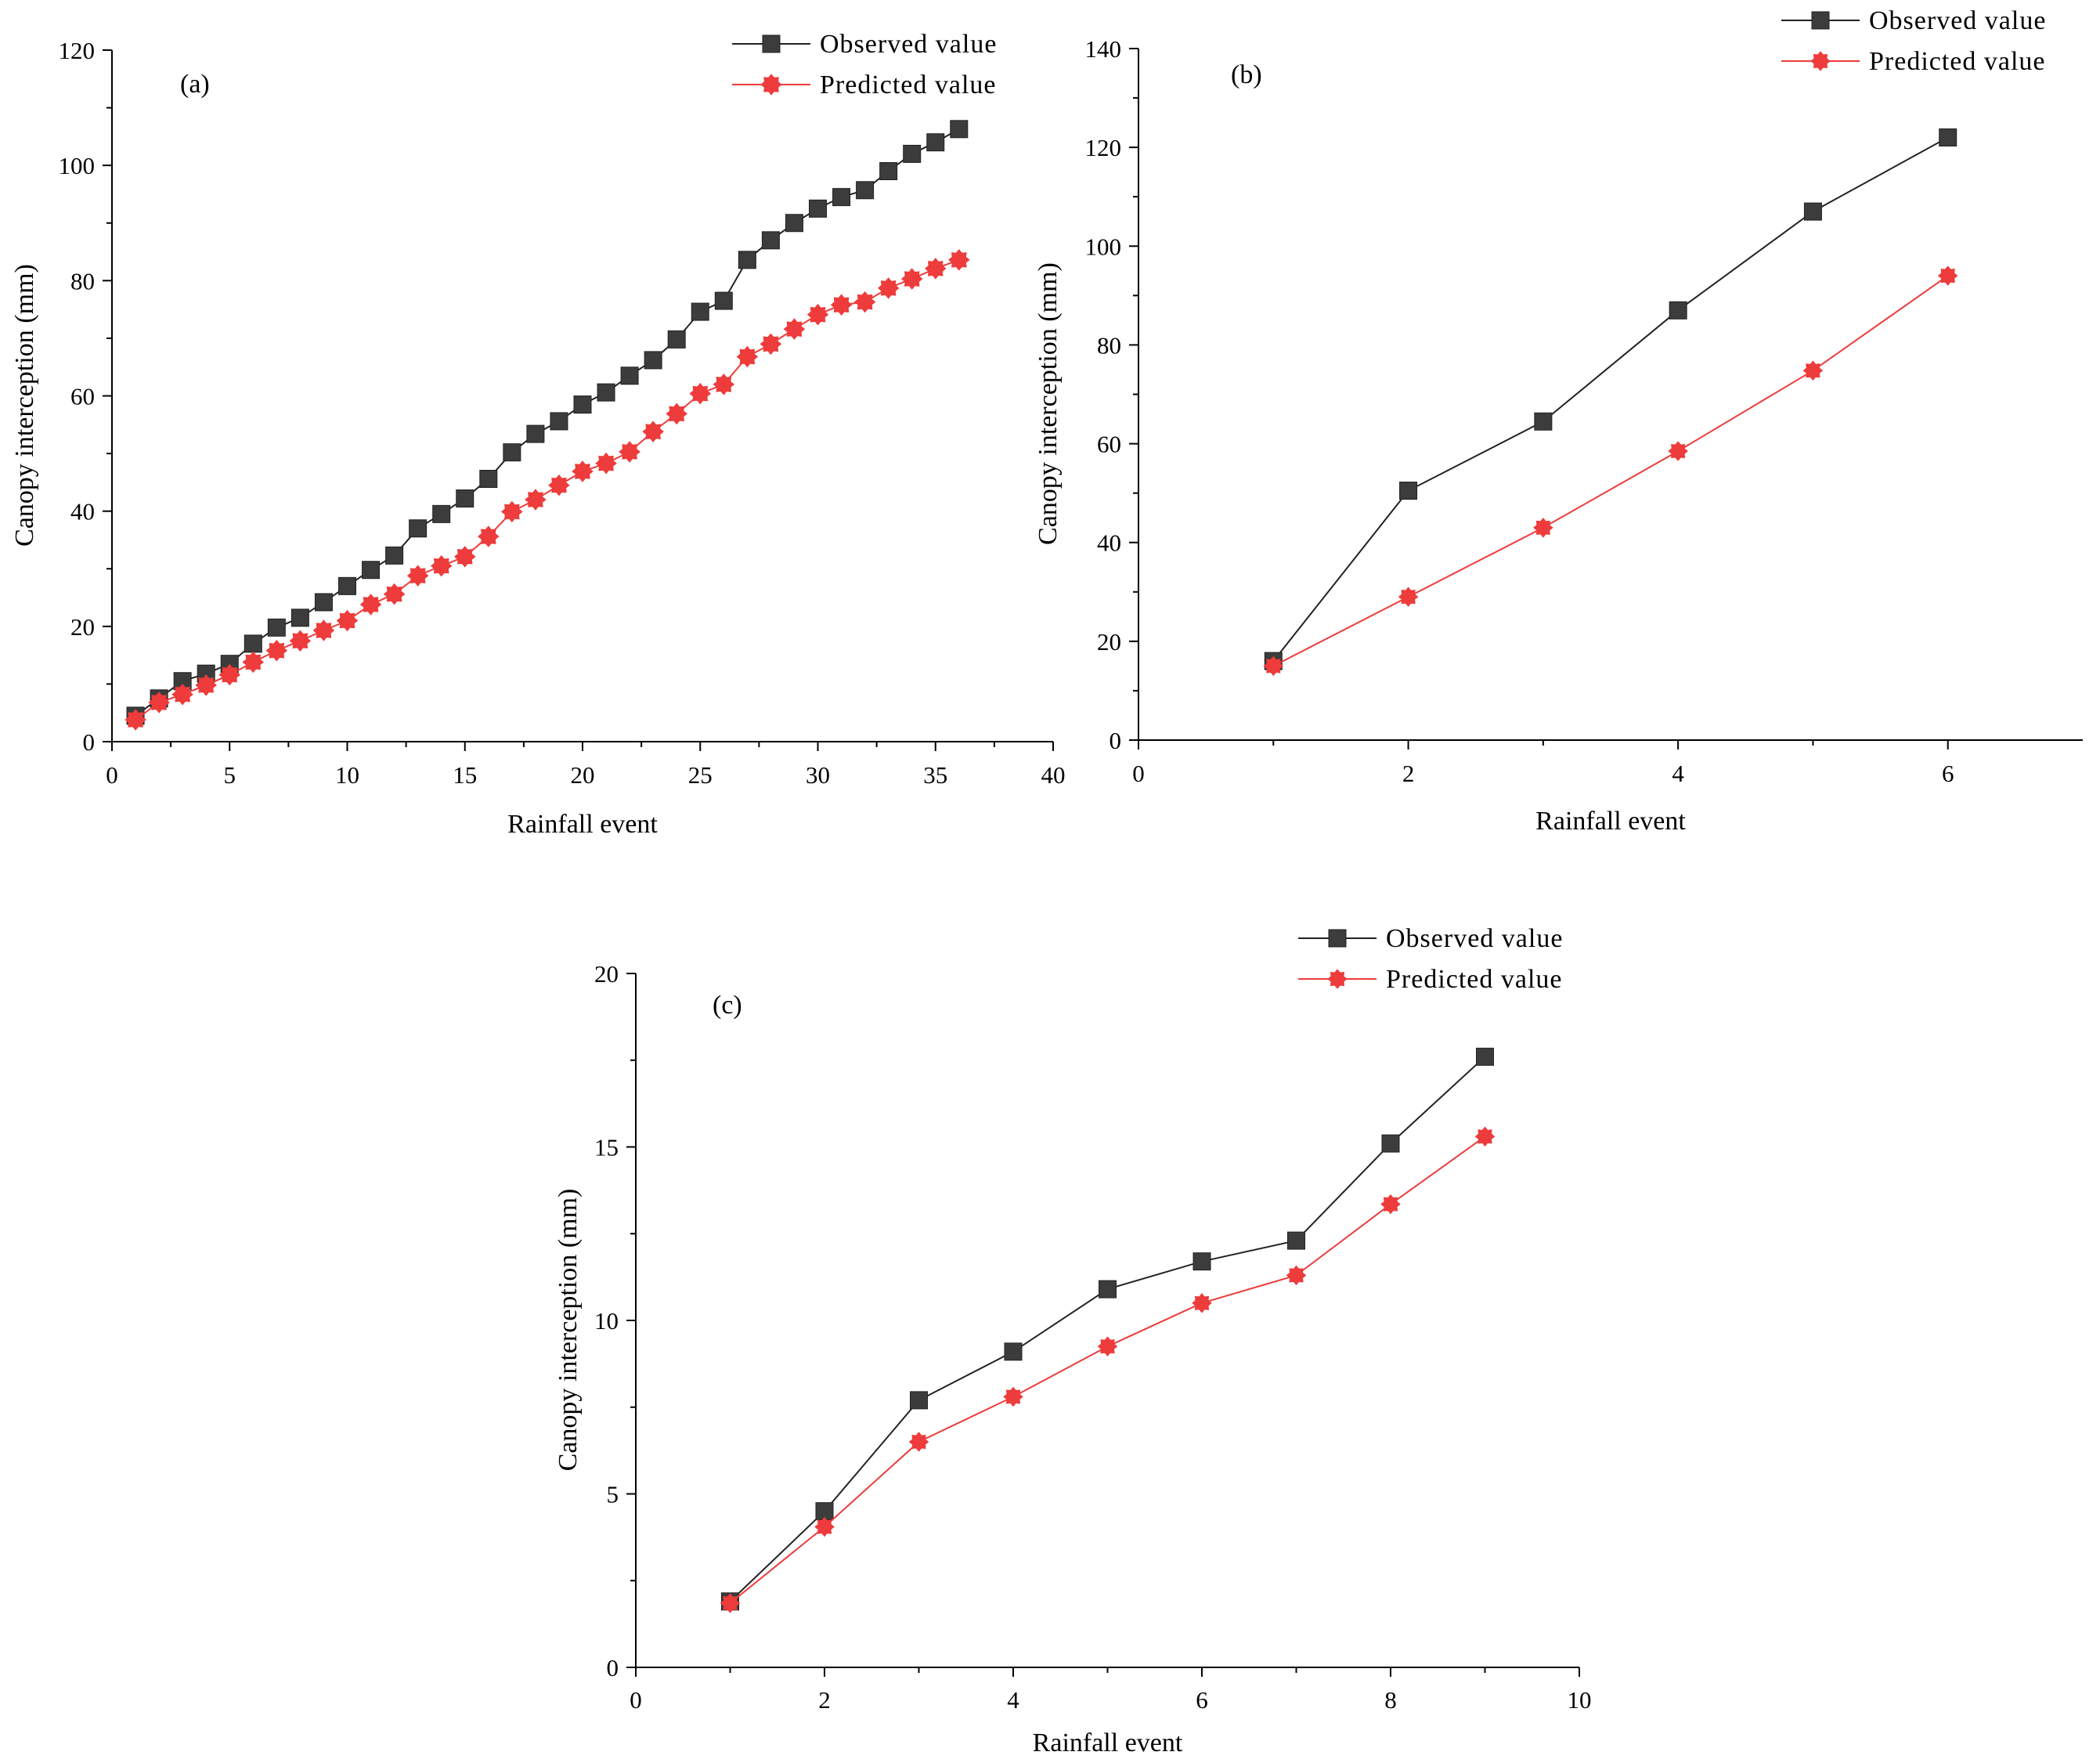 The height and width of the screenshot is (1759, 2100). What do you see at coordinates (1109, 345) in the screenshot?
I see `y-tick-label: 80` at bounding box center [1109, 345].